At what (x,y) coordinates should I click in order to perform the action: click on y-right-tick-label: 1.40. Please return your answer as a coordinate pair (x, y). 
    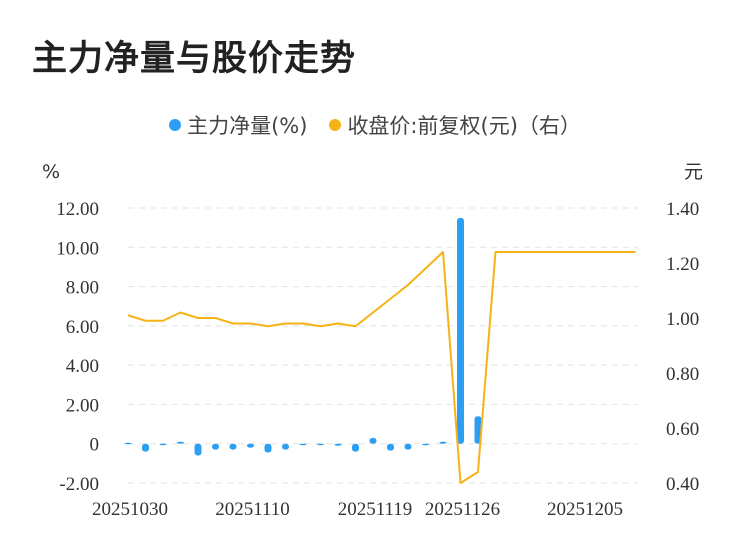
    Looking at the image, I should click on (682, 209).